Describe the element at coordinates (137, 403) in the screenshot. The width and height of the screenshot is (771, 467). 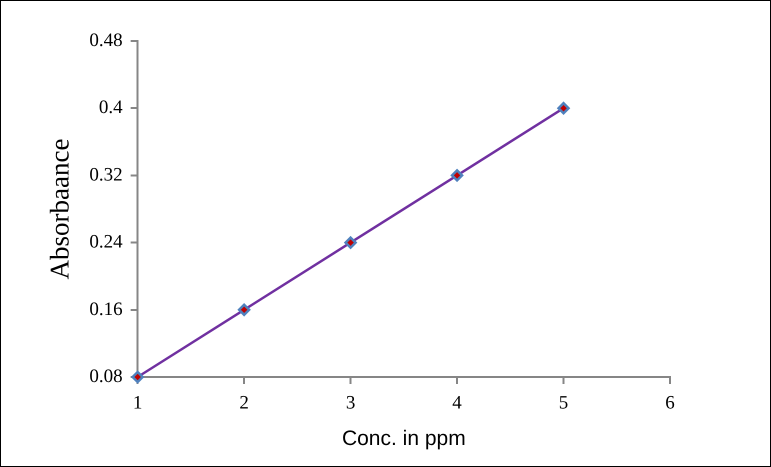
I see `x-tick-label: 1` at that location.